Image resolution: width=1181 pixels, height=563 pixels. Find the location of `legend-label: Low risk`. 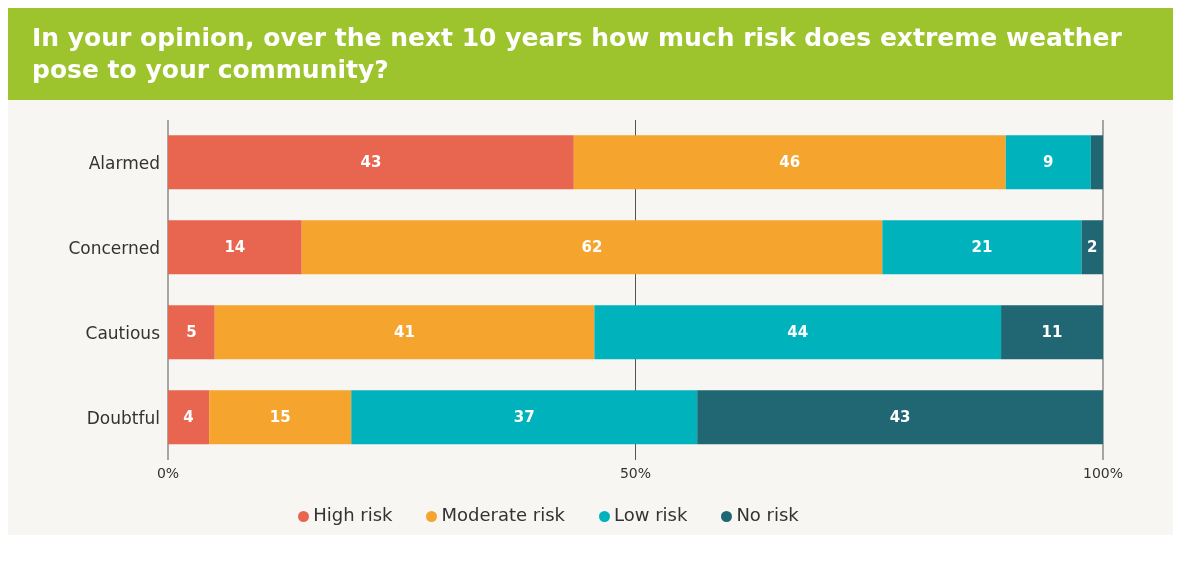

legend-label: Low risk is located at coordinates (651, 514).